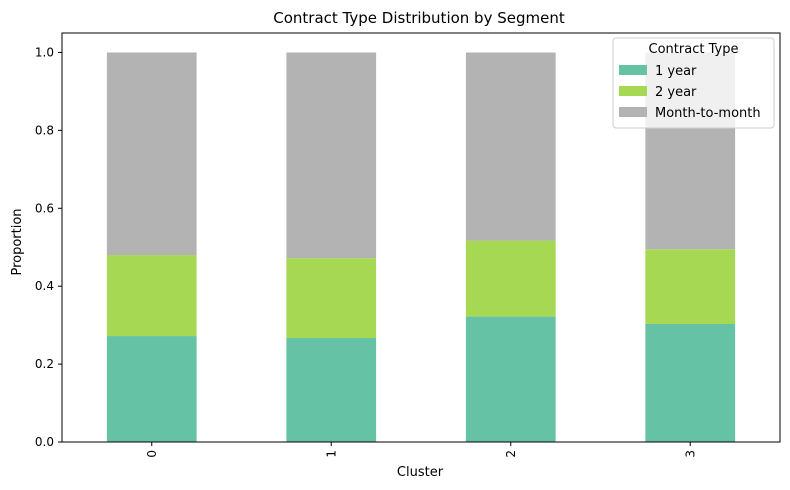 The height and width of the screenshot is (490, 790). I want to click on legend-box, so click(693, 83).